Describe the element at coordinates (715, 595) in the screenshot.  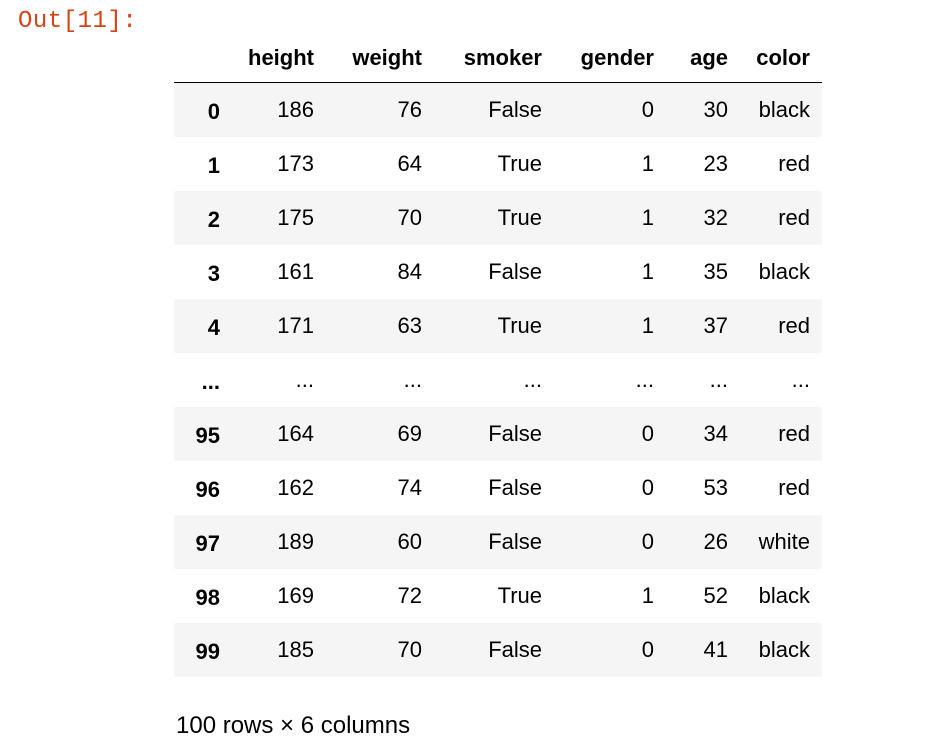
I see `cell-age: 52` at that location.